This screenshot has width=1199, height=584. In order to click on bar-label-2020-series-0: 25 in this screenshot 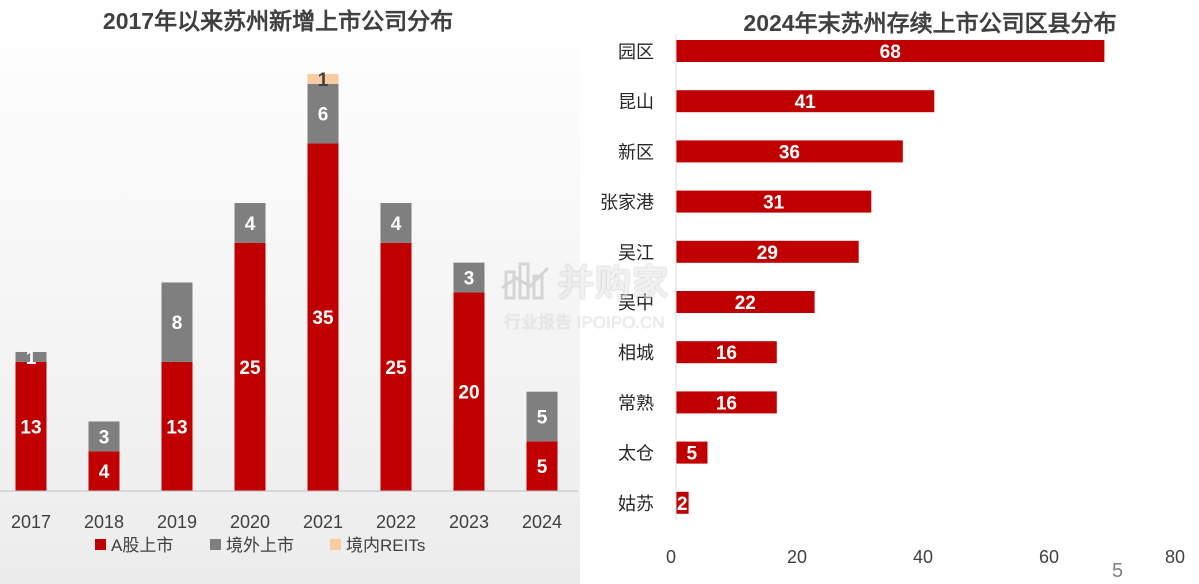, I will do `click(250, 368)`.